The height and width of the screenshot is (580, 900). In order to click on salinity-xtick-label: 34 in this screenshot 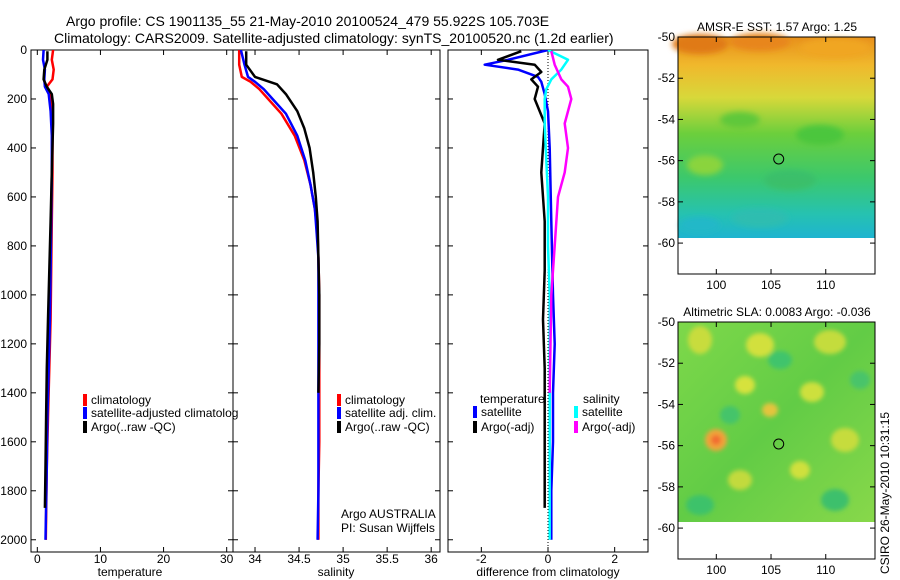, I will do `click(255, 559)`.